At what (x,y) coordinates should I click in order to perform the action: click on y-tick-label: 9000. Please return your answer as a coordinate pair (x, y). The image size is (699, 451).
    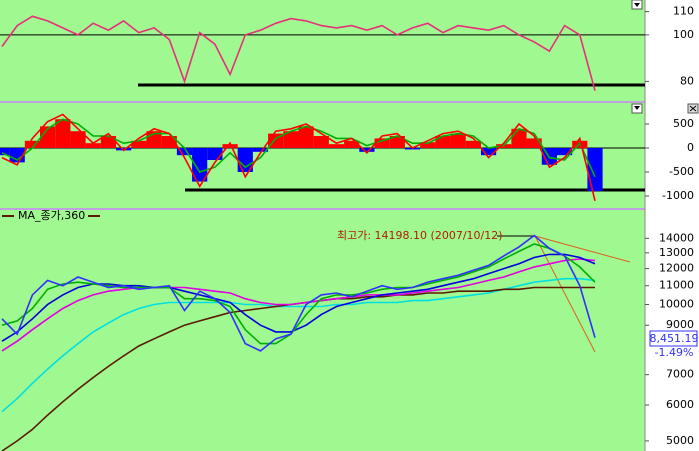
    Looking at the image, I should click on (680, 324).